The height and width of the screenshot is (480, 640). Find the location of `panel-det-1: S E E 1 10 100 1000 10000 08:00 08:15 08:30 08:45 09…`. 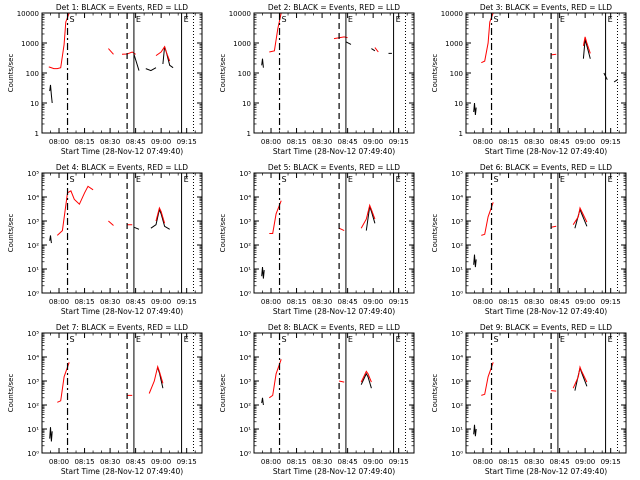

panel-det-1: S E E 1 10 100 1000 10000 08:00 08:15 08:30 08:45 09… is located at coordinates (105, 79).